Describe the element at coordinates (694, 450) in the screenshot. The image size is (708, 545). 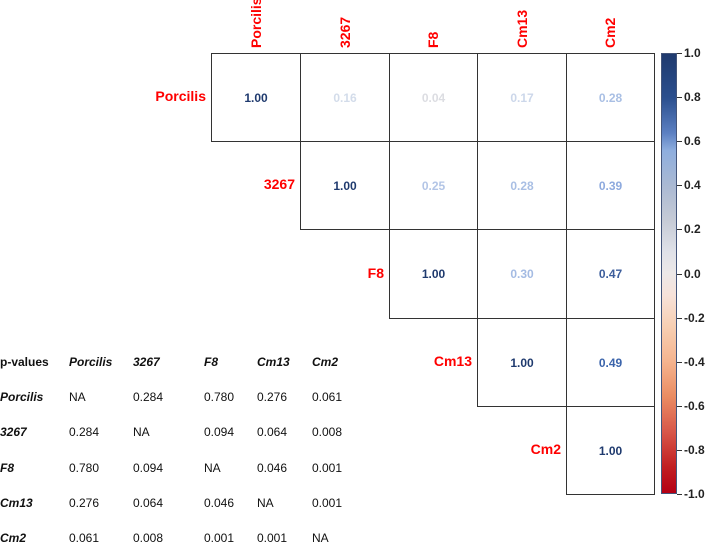
I see `colorbar-tick-label: -0.8` at that location.